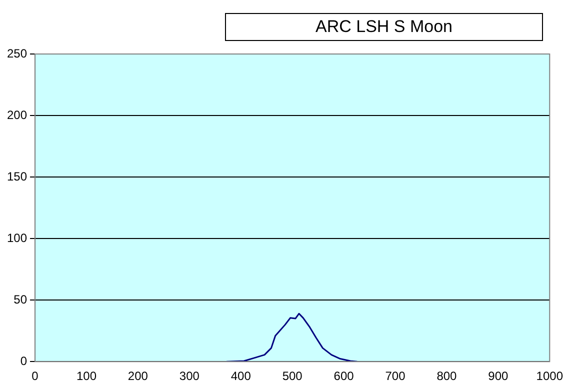  What do you see at coordinates (17, 53) in the screenshot?
I see `y-tick-label: 250` at bounding box center [17, 53].